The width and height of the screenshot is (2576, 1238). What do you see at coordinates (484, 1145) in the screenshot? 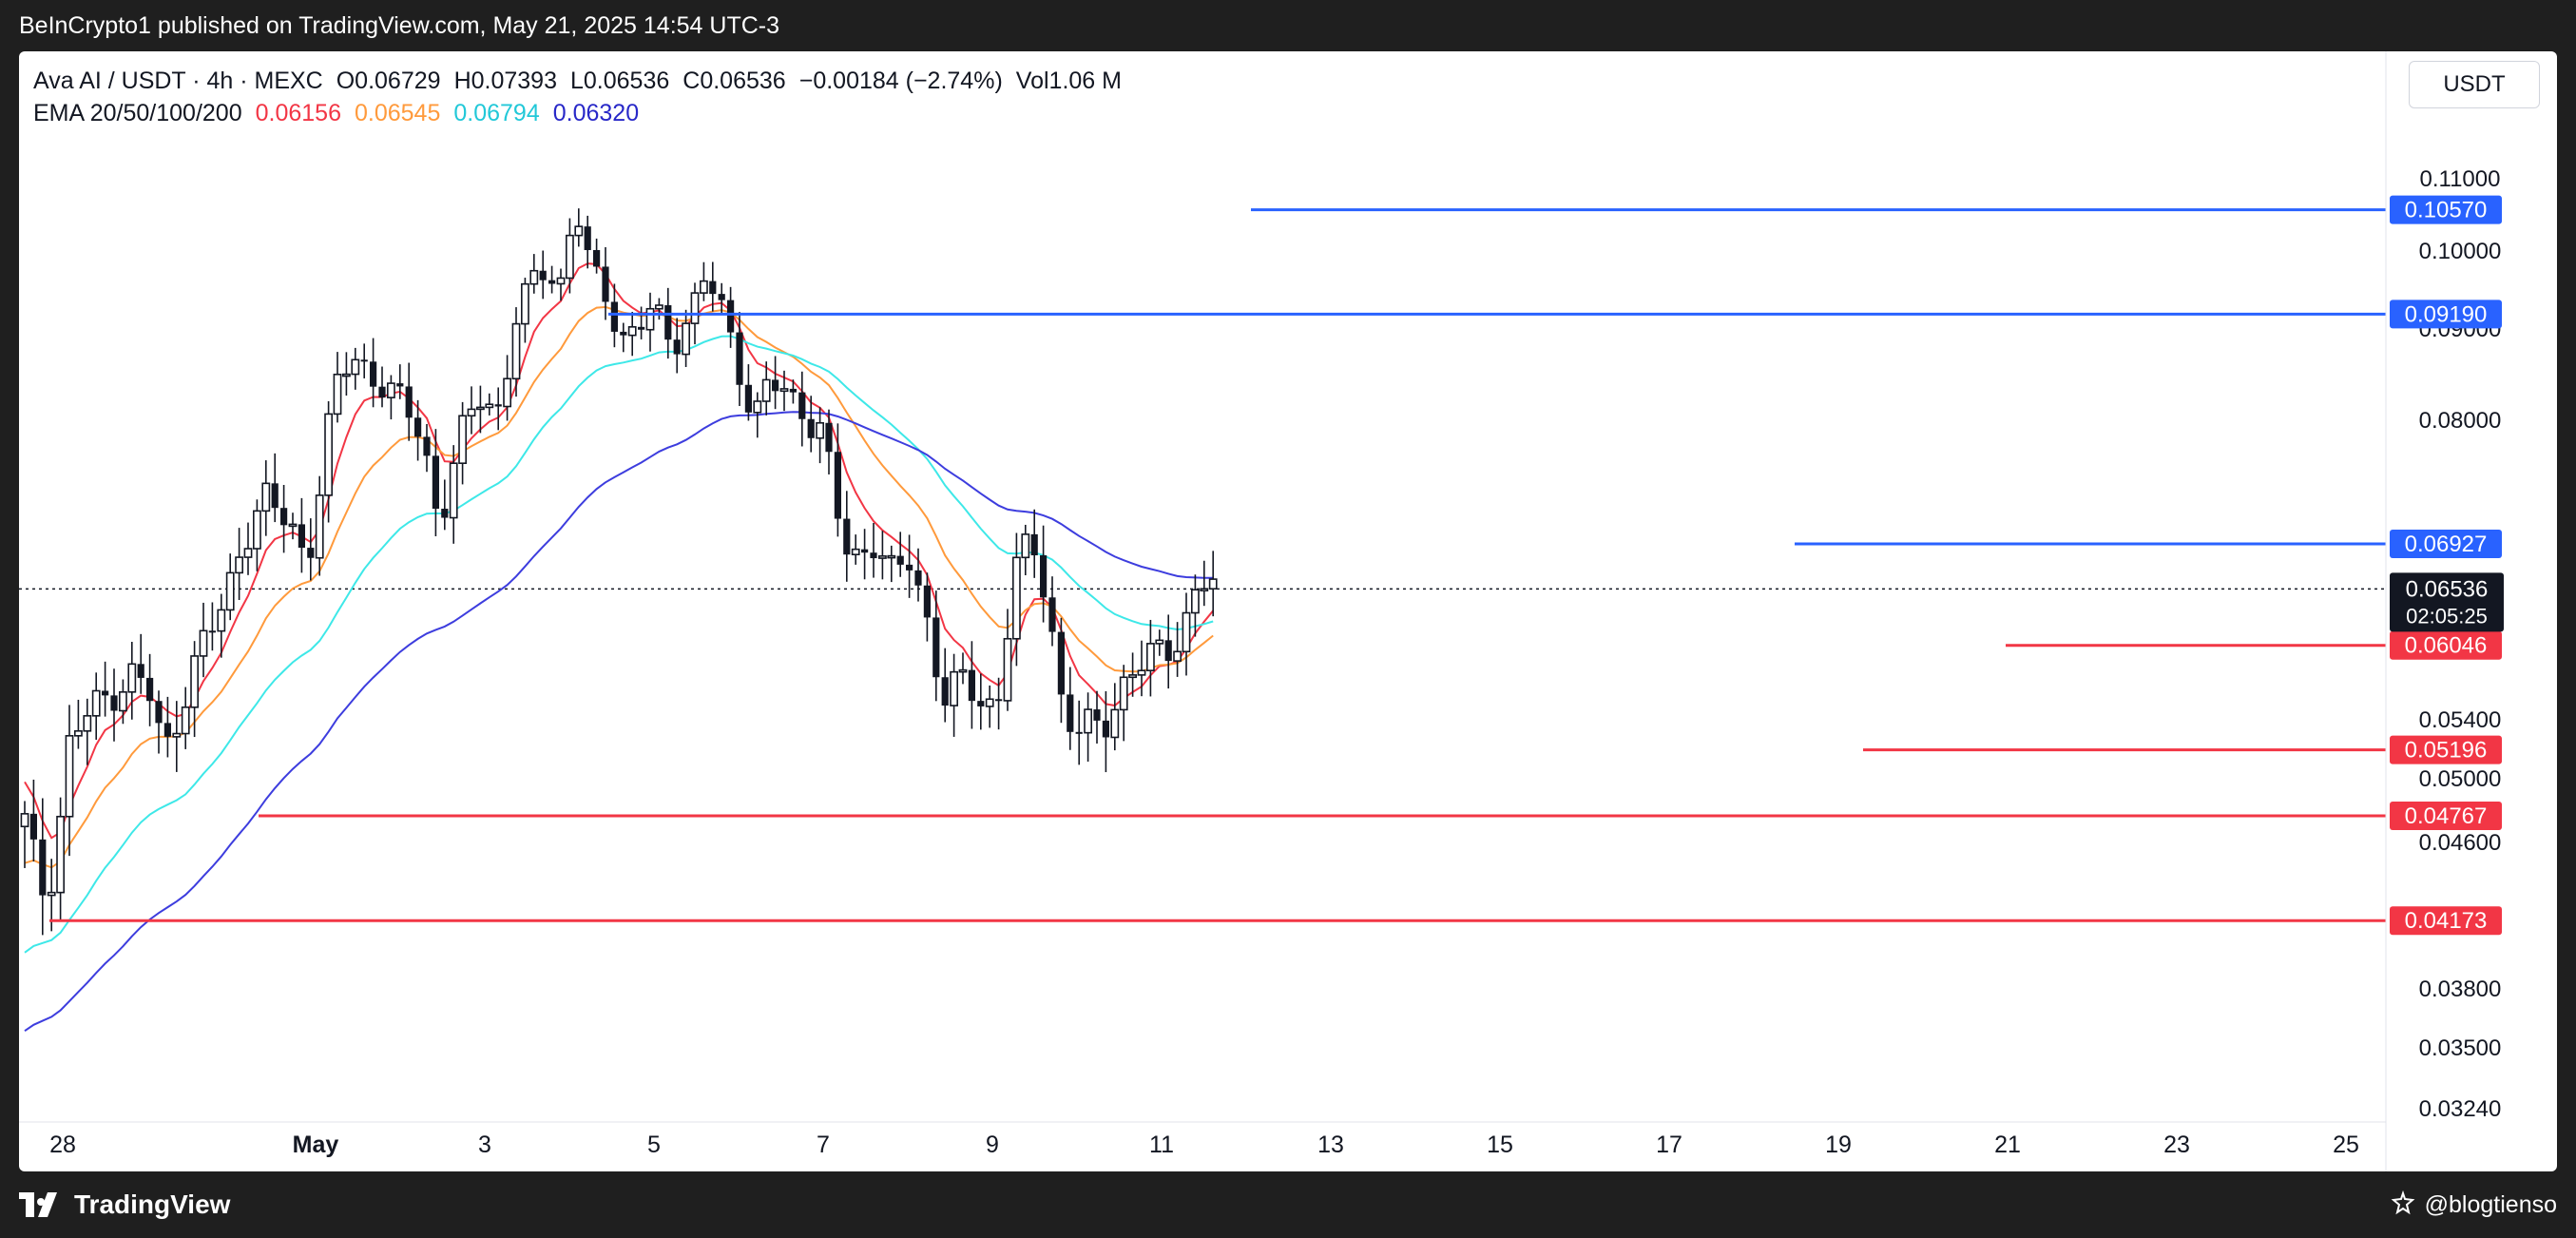
I see `x-tick-label: 3` at bounding box center [484, 1145].